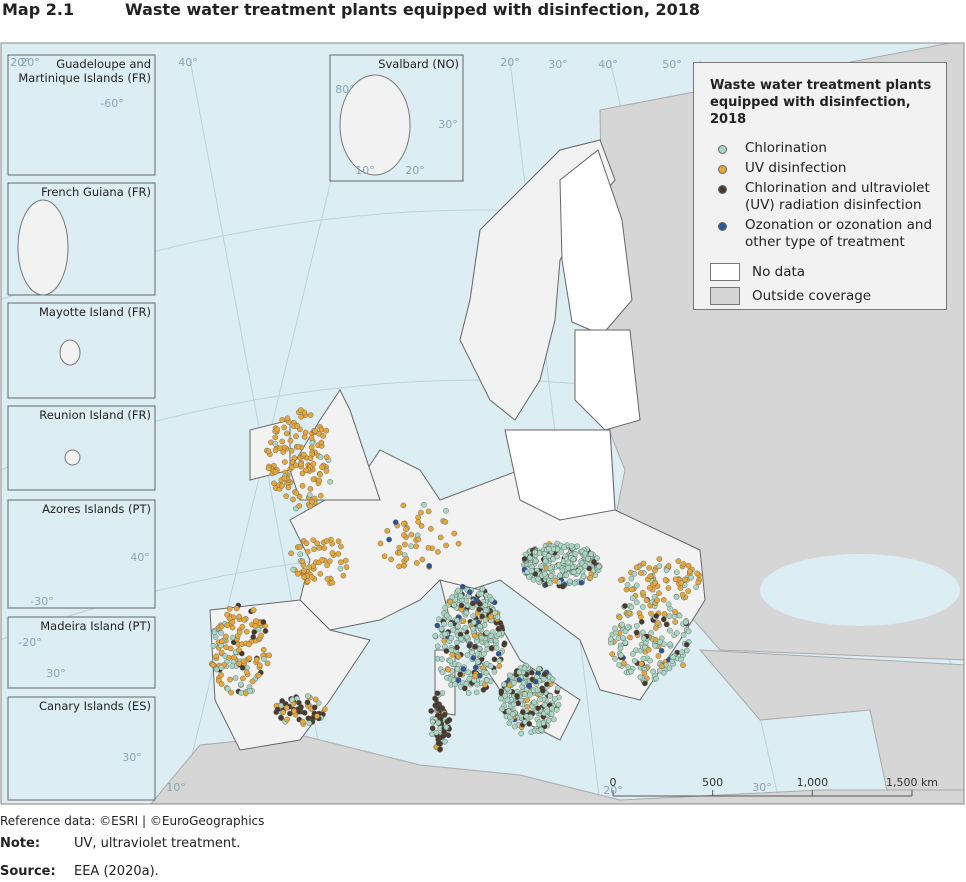  Describe the element at coordinates (725, 296) in the screenshot. I see `legend-swatch` at that location.